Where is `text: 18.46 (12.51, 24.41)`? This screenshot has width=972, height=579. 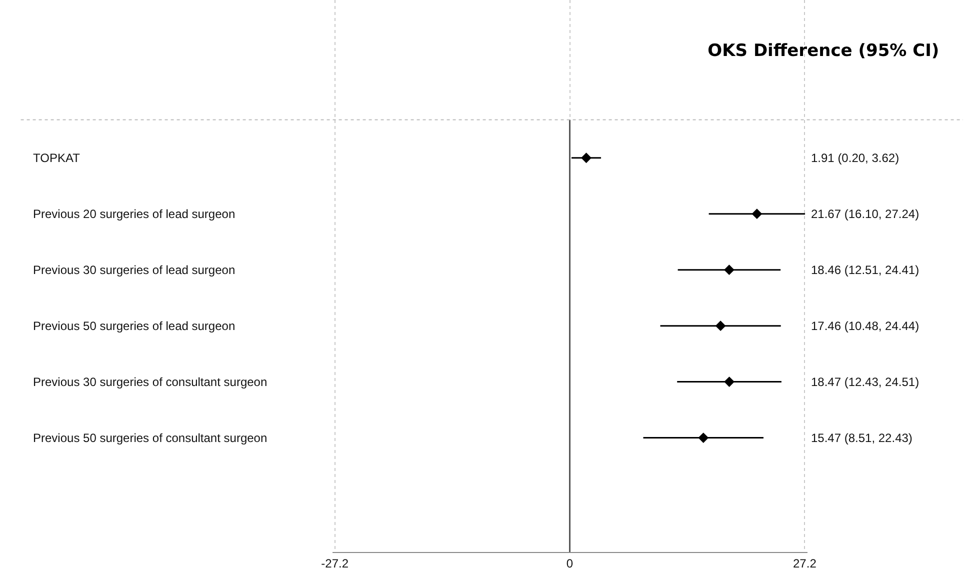 text: 18.46 (12.51, 24.41) is located at coordinates (865, 270).